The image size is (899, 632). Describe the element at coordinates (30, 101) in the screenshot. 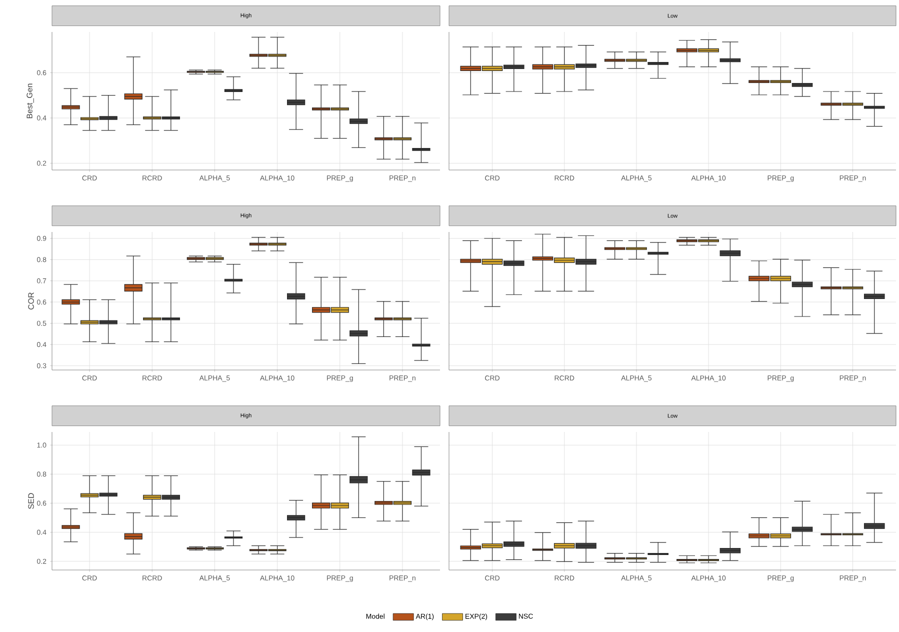

I see `y-axis-title: Best_Gen` at that location.